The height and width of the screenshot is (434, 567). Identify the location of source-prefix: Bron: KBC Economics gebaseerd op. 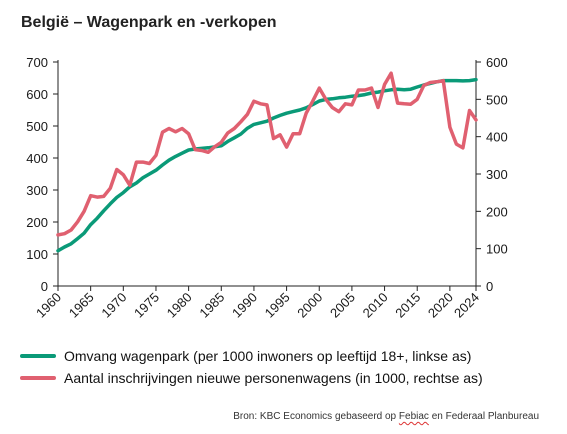
(316, 416).